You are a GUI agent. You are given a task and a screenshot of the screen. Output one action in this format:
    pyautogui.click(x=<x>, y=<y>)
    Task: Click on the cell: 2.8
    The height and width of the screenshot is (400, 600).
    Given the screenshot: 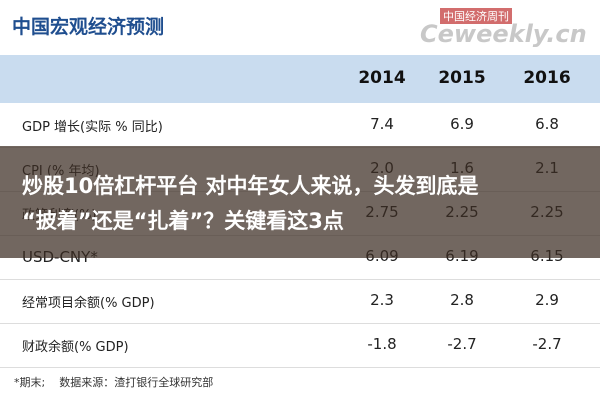 What is the action you would take?
    pyautogui.click(x=462, y=300)
    